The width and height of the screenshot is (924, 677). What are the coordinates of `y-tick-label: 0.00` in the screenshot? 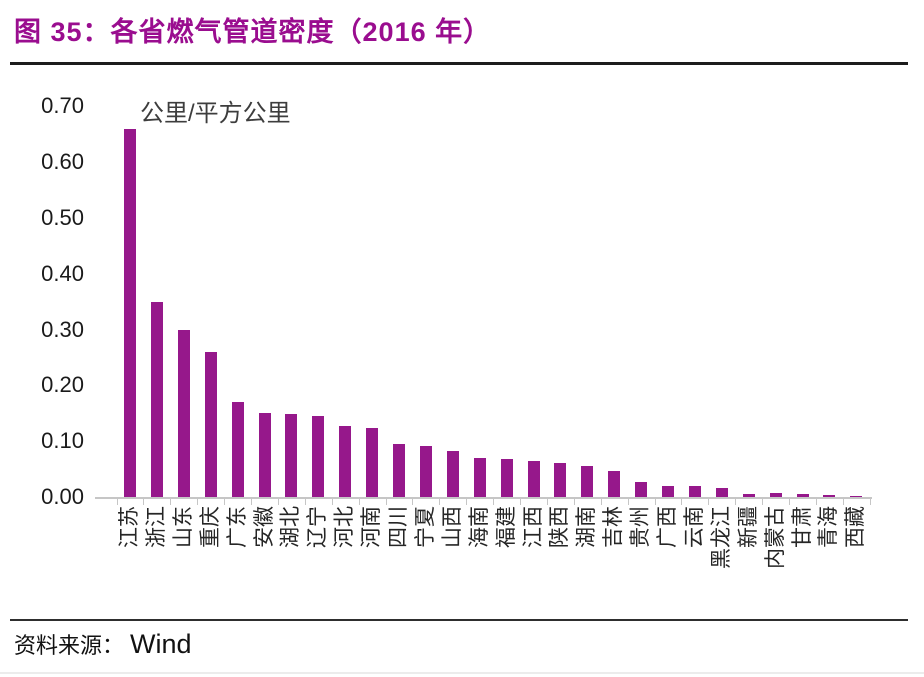 It's located at (62, 496).